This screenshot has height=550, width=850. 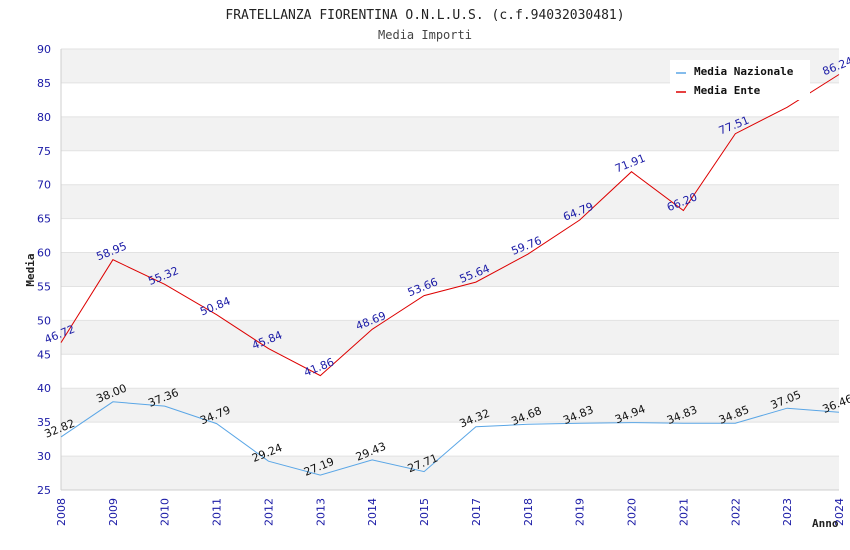 What do you see at coordinates (44, 219) in the screenshot?
I see `y-tick-label: 65` at bounding box center [44, 219].